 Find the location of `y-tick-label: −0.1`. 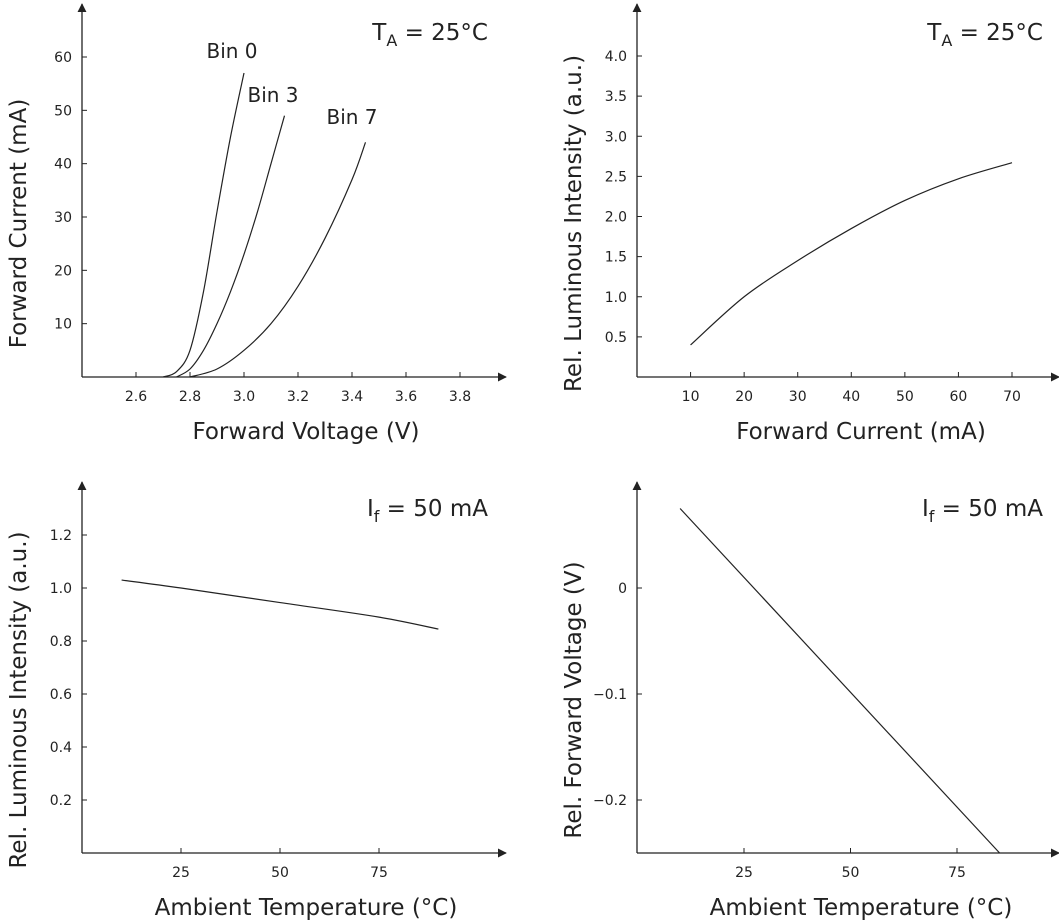

y-tick-label: −0.1 is located at coordinates (610, 695).